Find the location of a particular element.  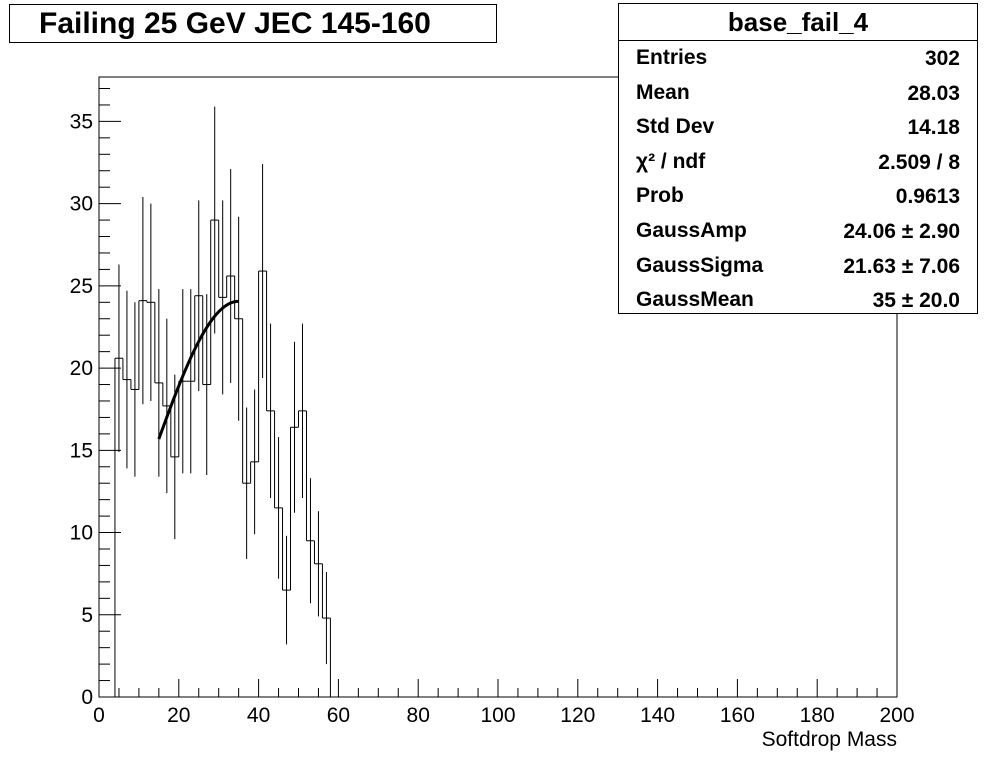

stats-row-gauss-amp: GaussAmp 24.06 ± 2.90 is located at coordinates (798, 231).